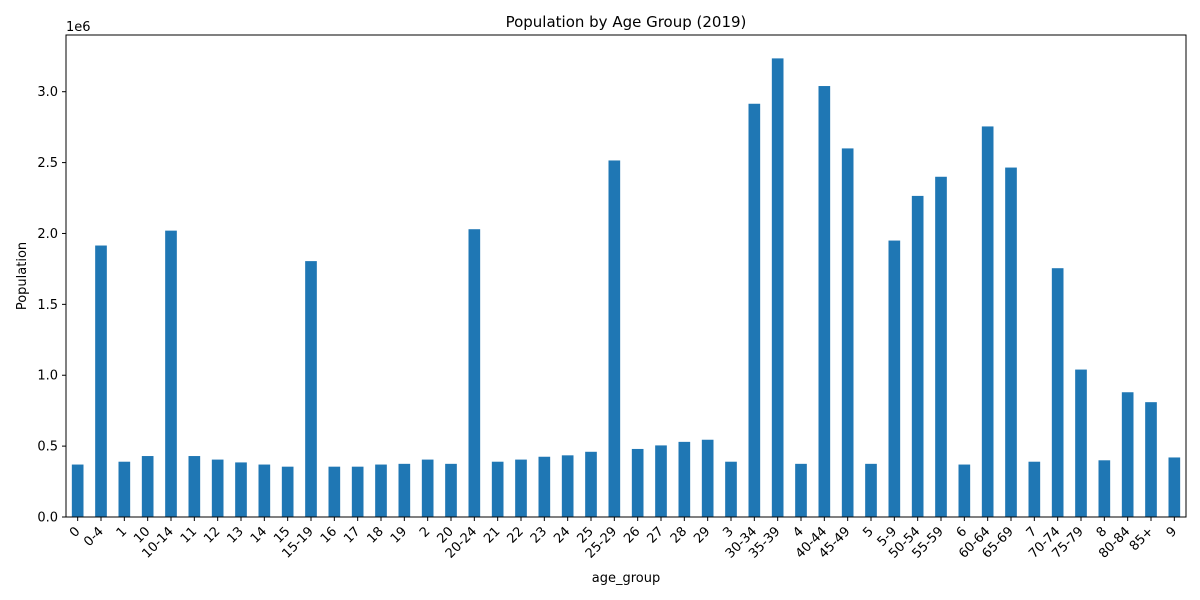 The image size is (1200, 600). What do you see at coordinates (1151, 459) in the screenshot?
I see `bar-85+` at bounding box center [1151, 459].